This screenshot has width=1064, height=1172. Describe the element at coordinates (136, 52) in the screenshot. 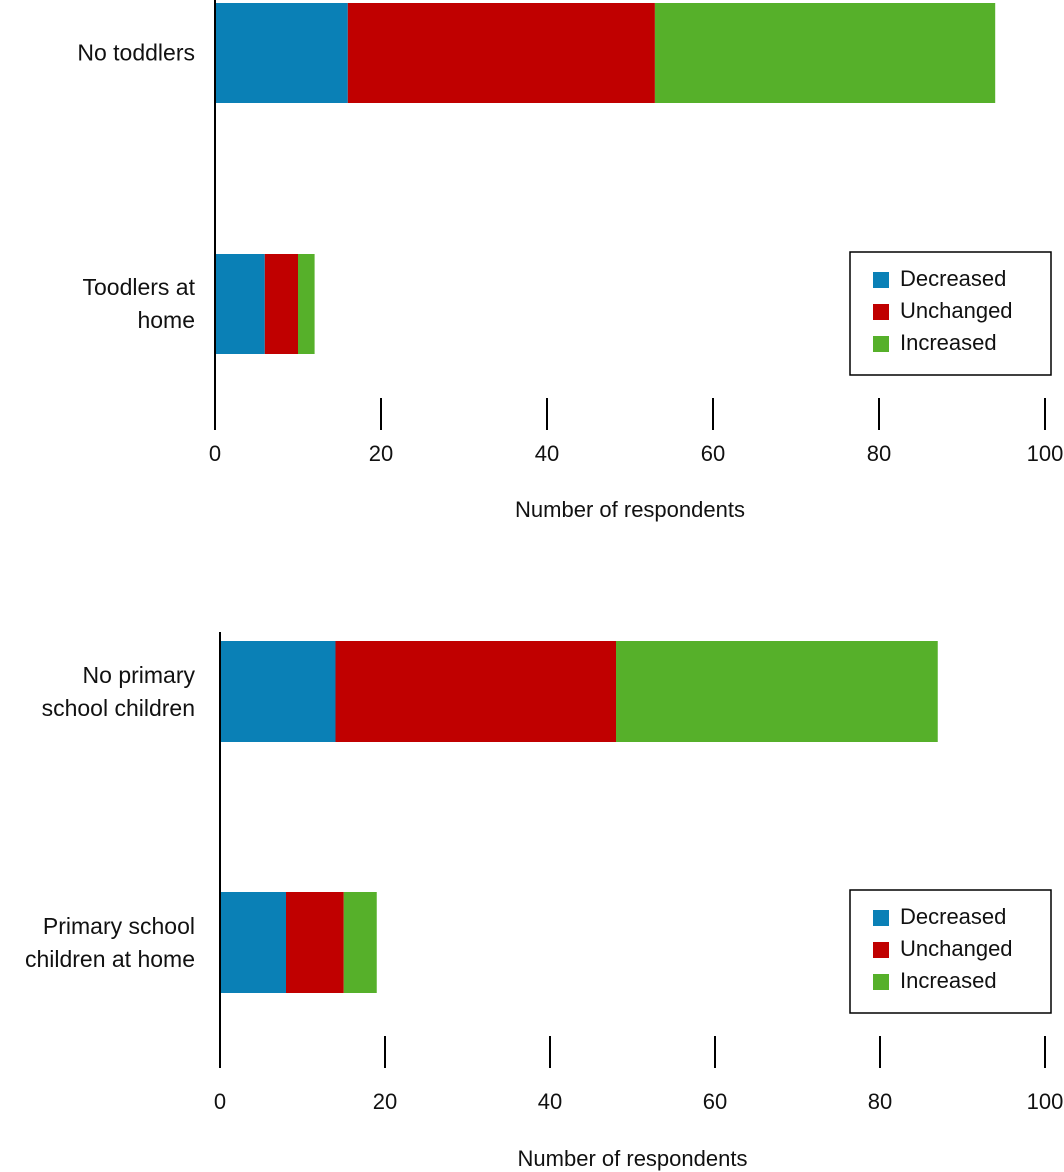

I see `category-label: No toddlers` at that location.